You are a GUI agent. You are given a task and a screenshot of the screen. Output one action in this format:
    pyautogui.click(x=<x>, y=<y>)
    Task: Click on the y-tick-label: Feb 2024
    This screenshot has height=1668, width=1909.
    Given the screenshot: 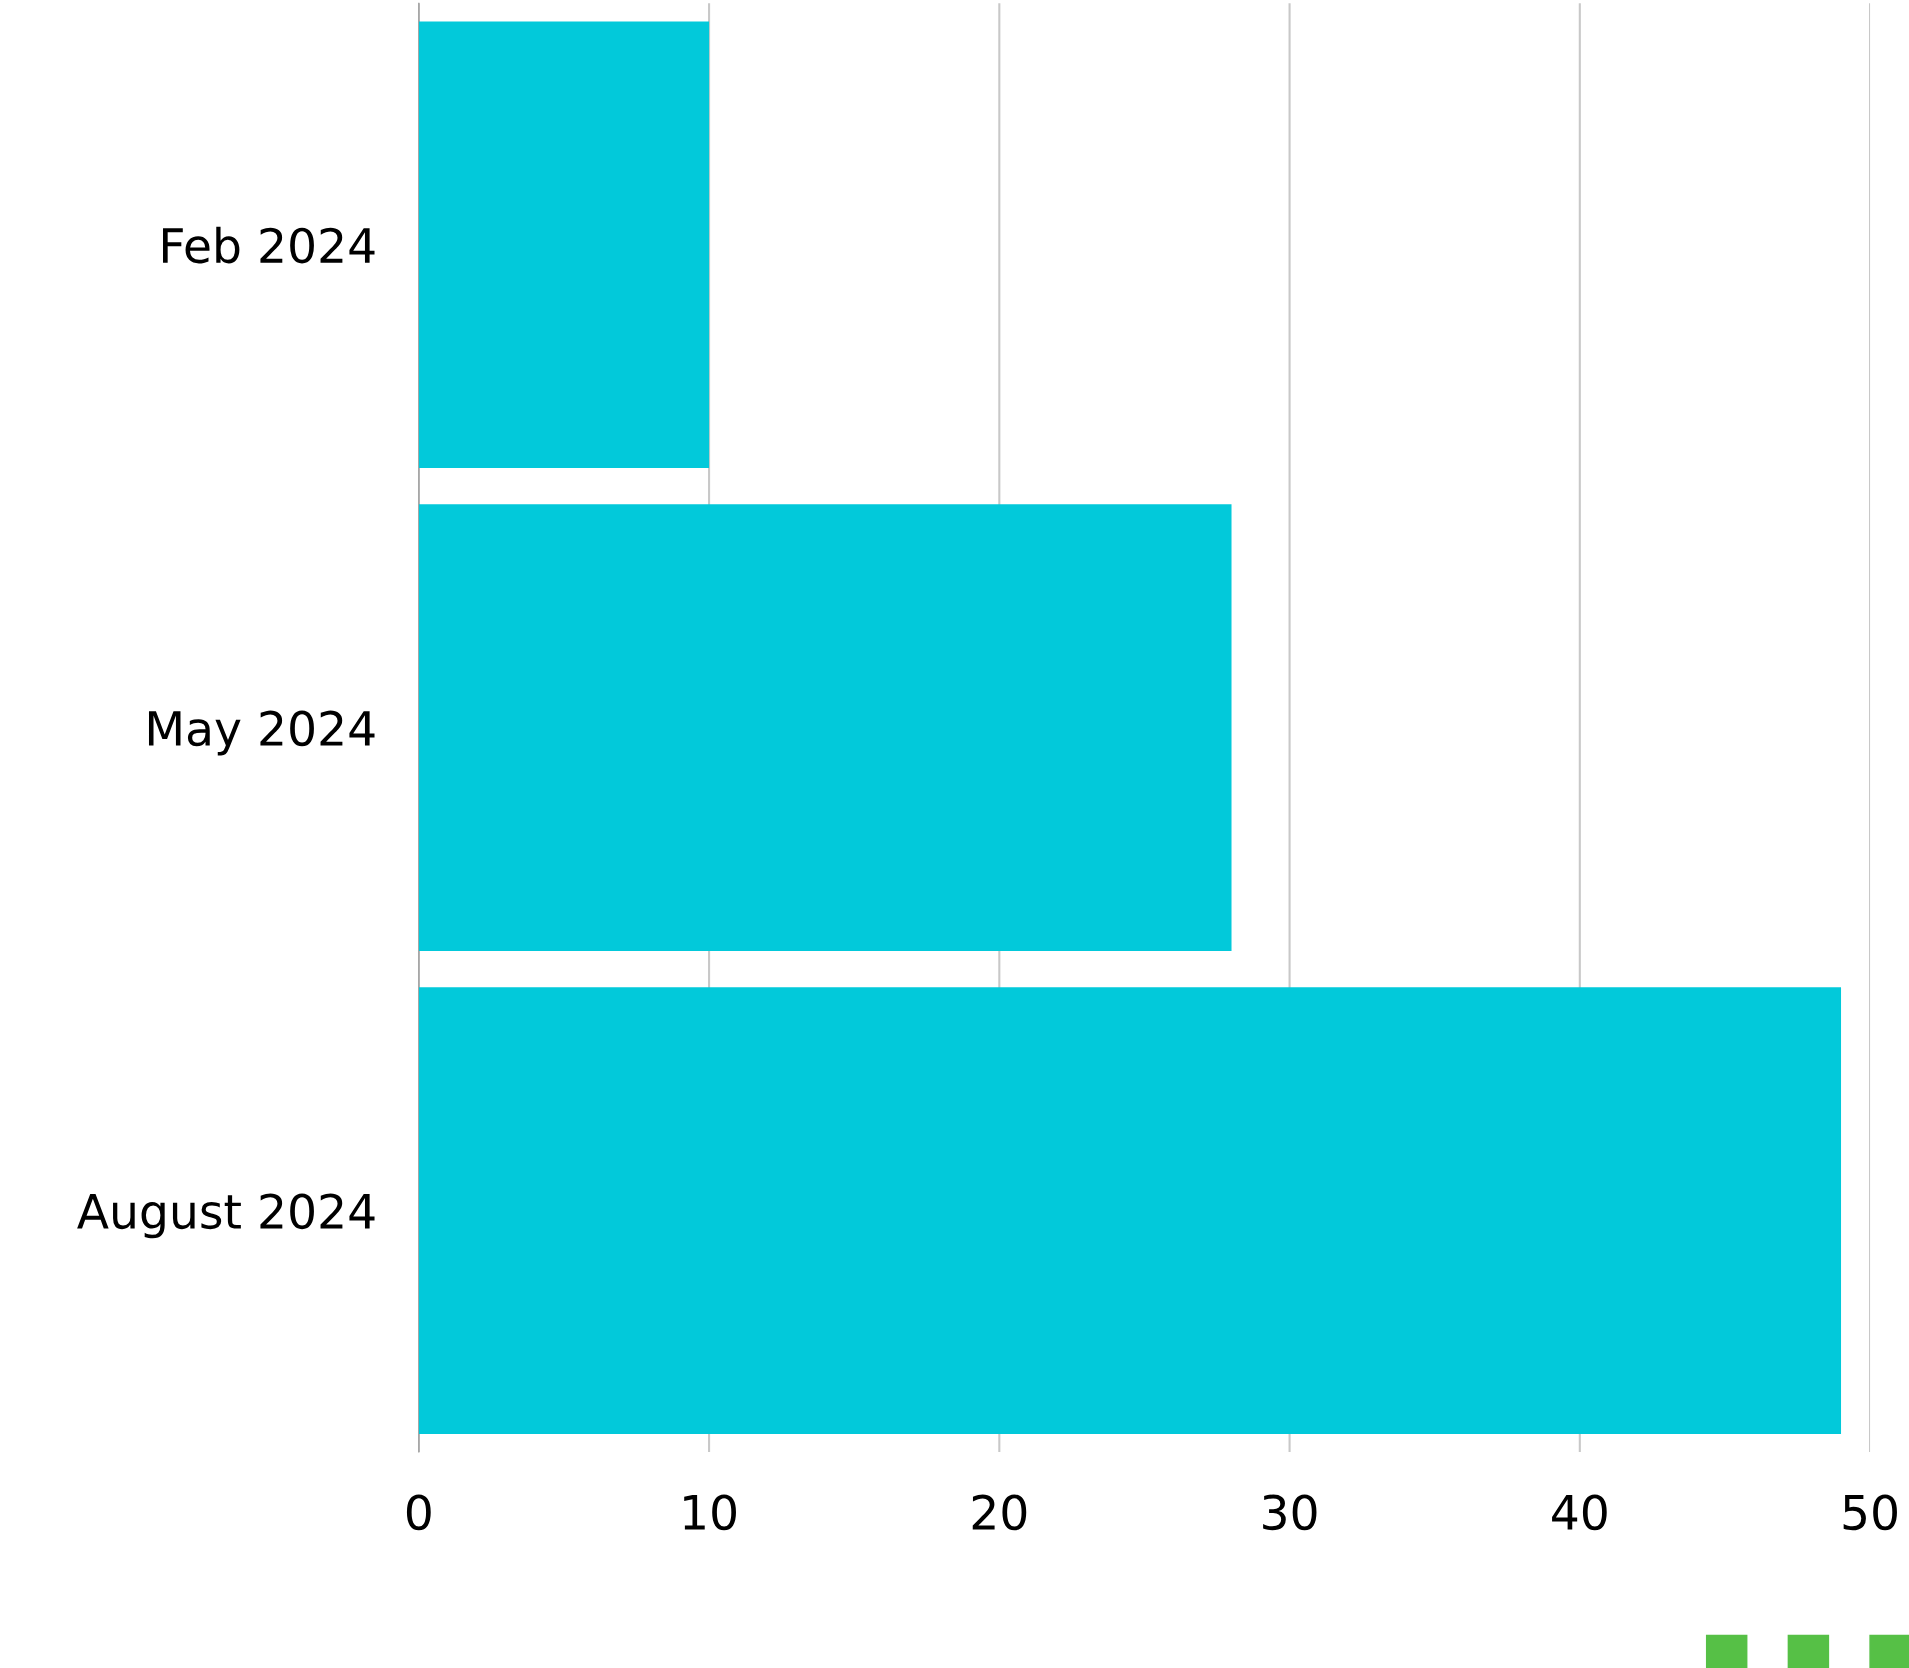 What is the action you would take?
    pyautogui.click(x=269, y=245)
    